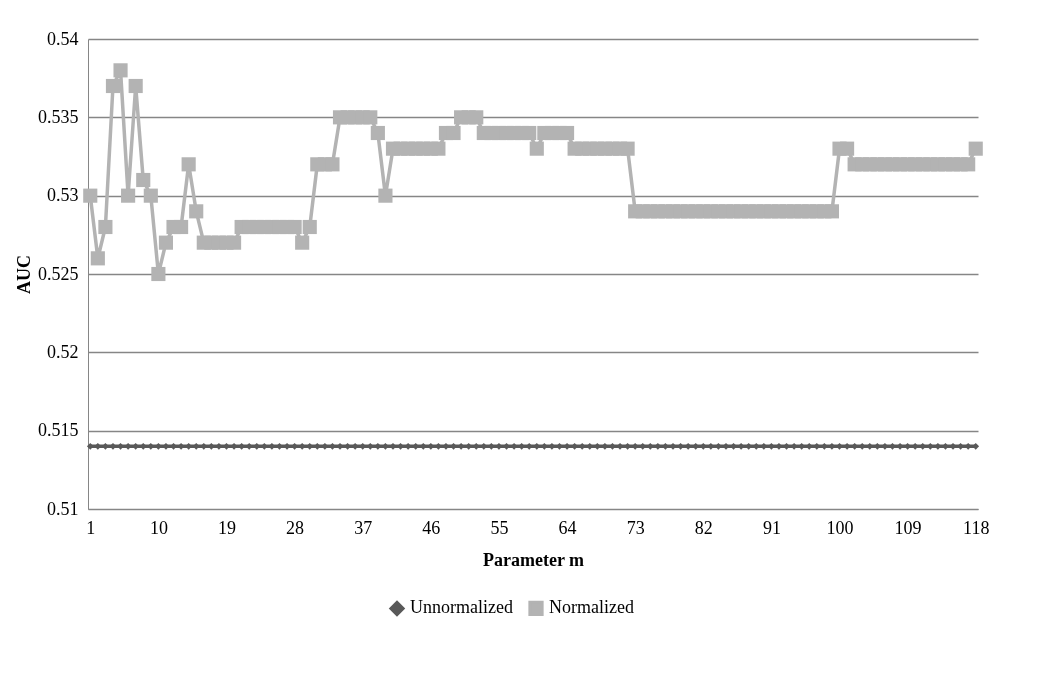 The width and height of the screenshot is (1064, 695). Describe the element at coordinates (63, 351) in the screenshot. I see `y-tick-label: 0.52` at that location.